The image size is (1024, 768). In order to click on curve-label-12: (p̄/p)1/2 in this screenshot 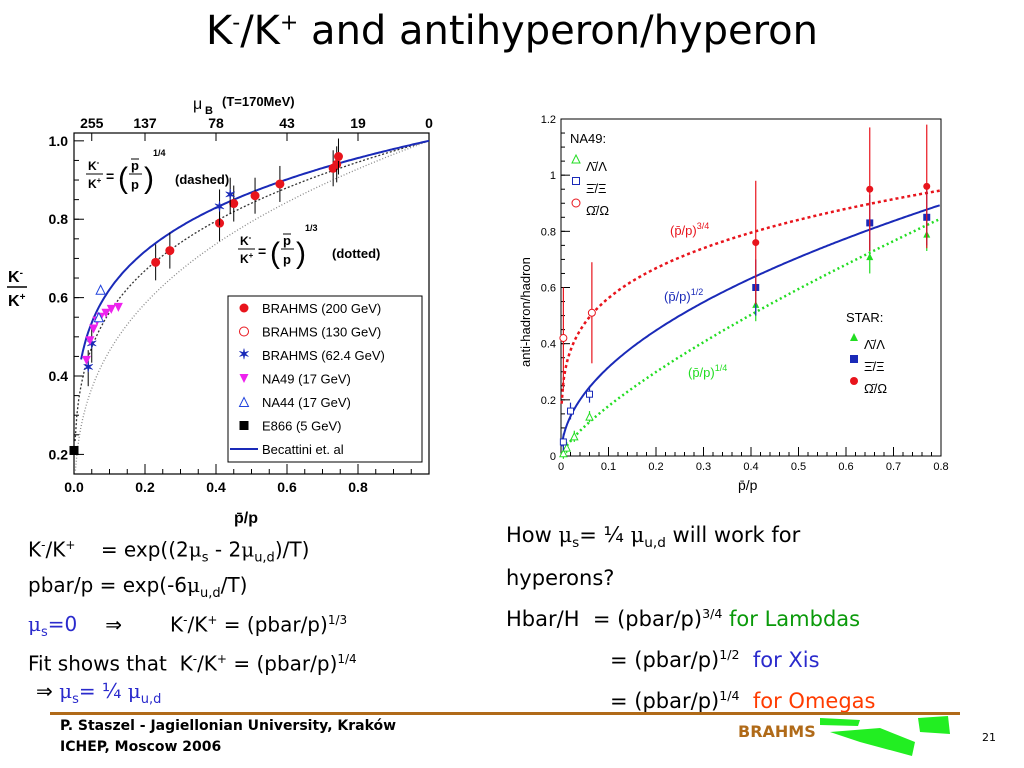, I will do `click(683, 295)`.